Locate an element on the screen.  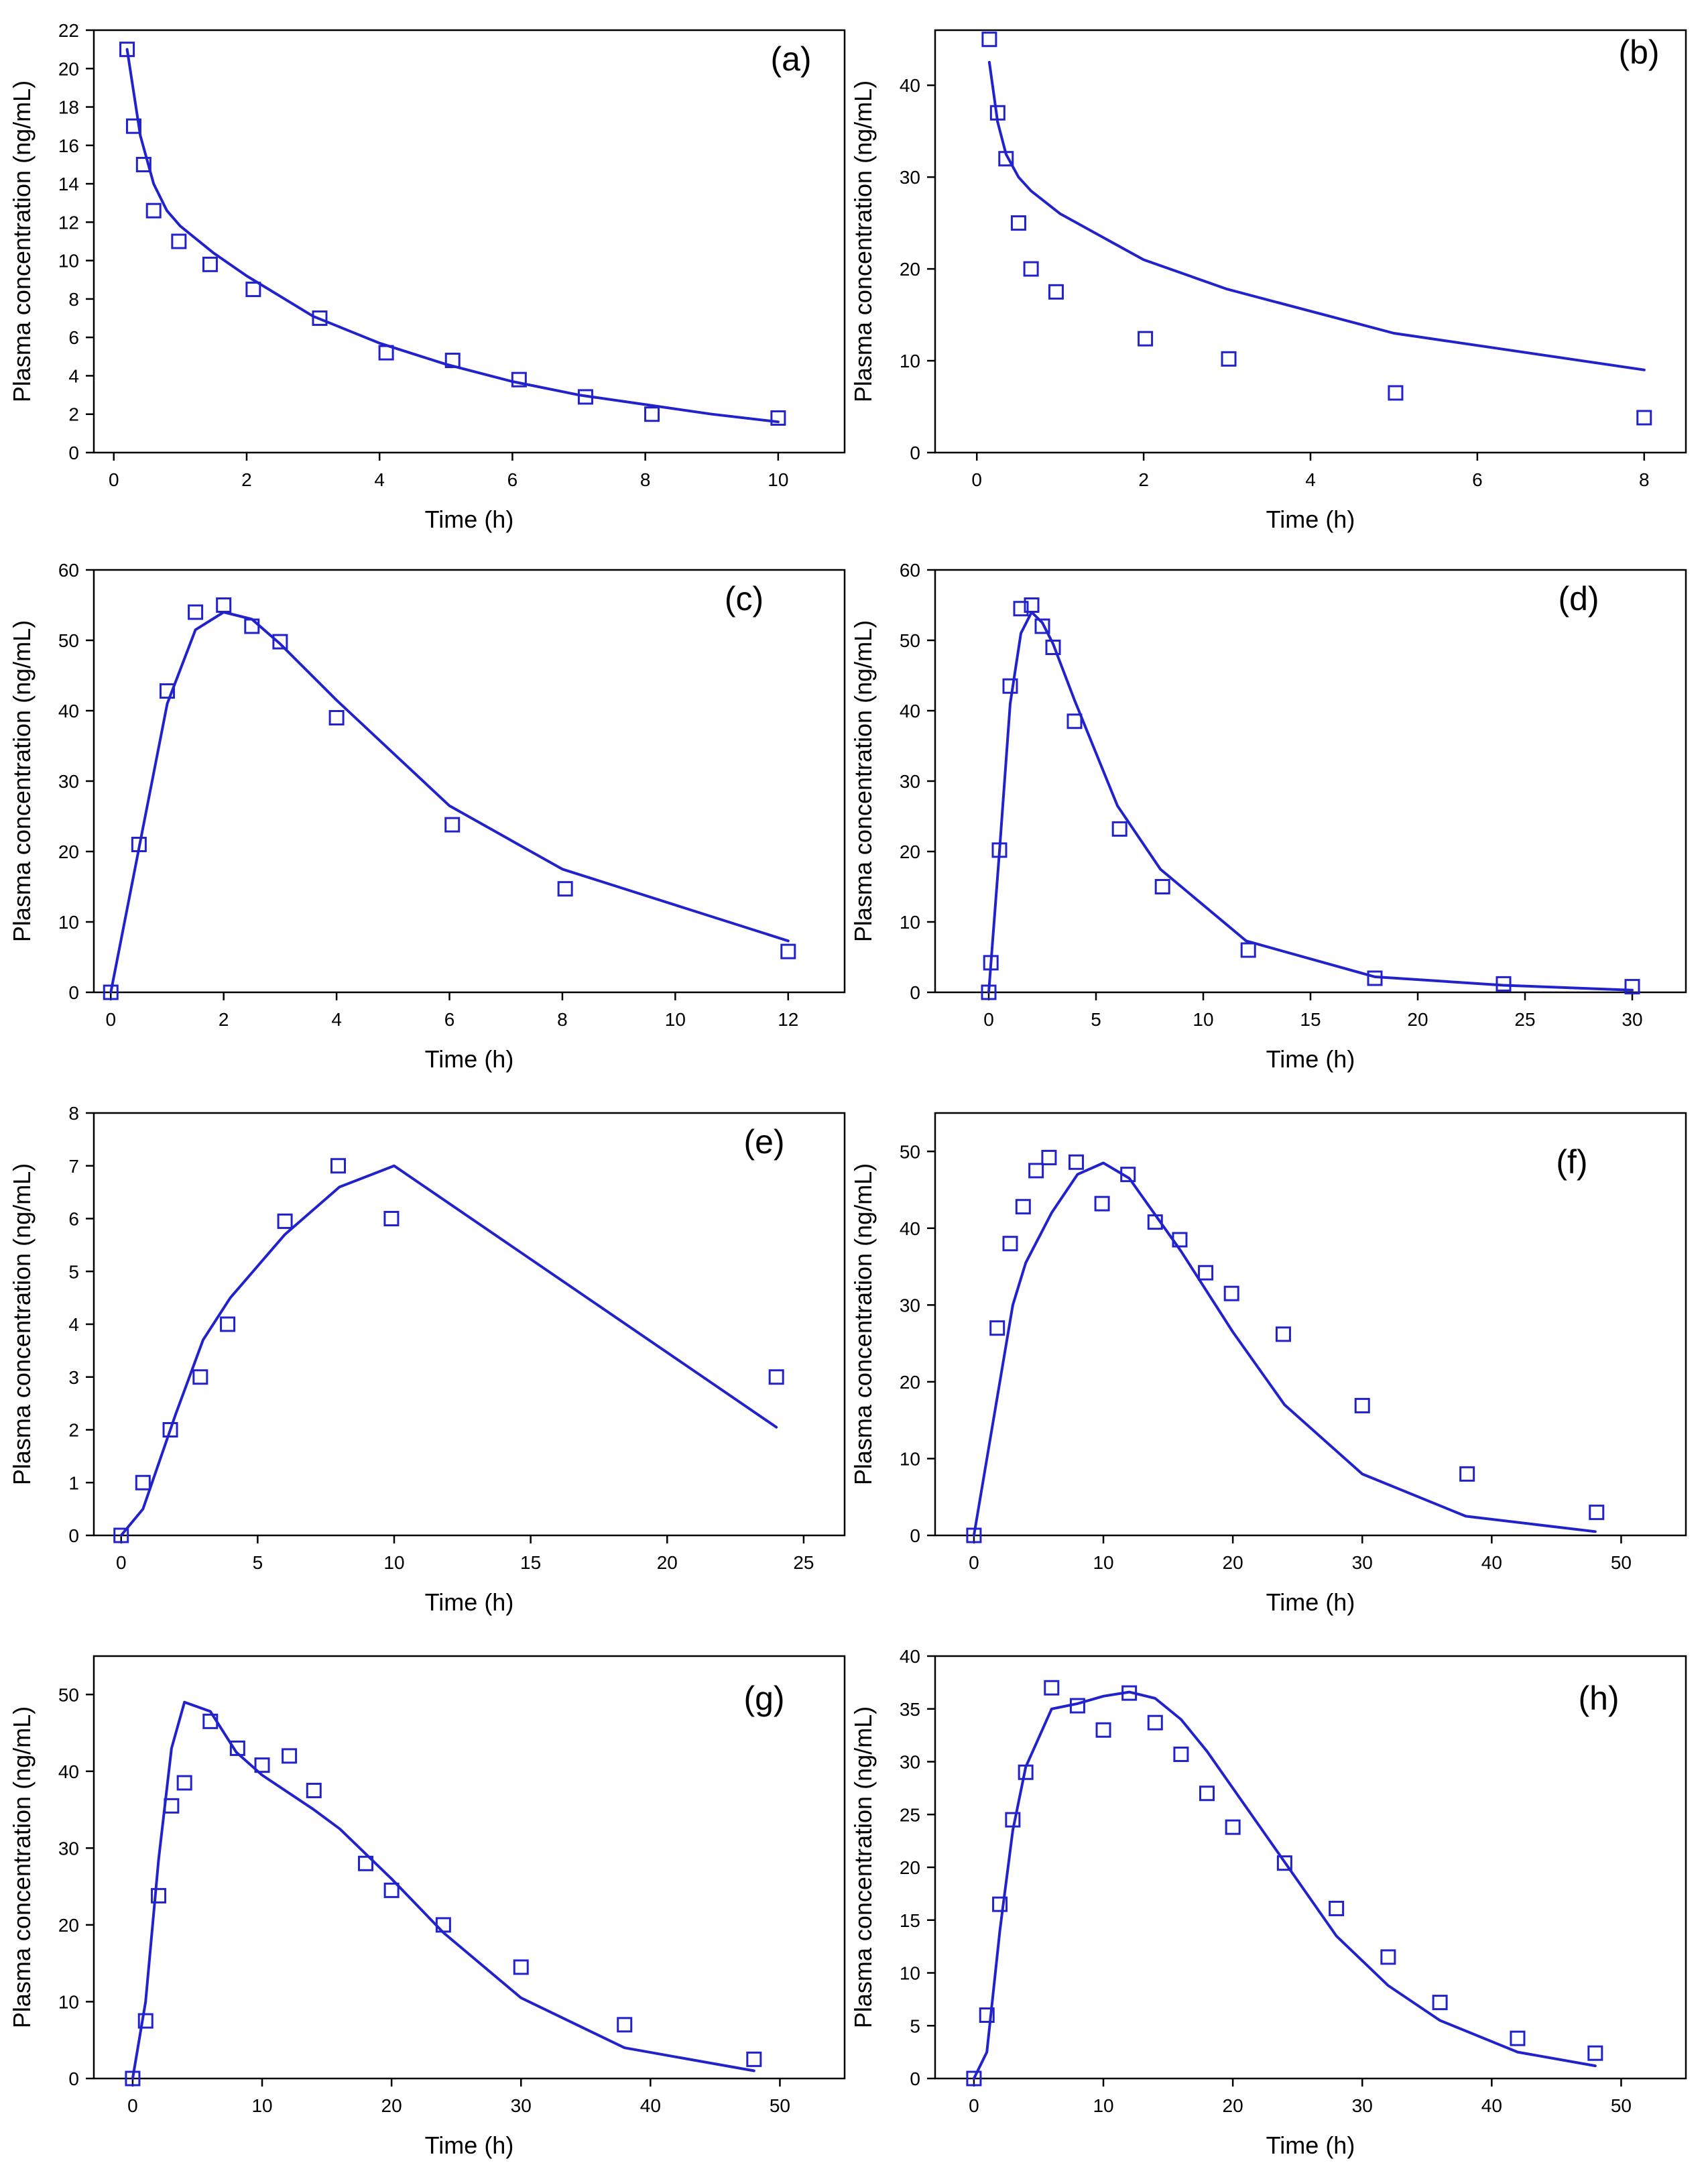
y-tick-label: 25 is located at coordinates (910, 1814).